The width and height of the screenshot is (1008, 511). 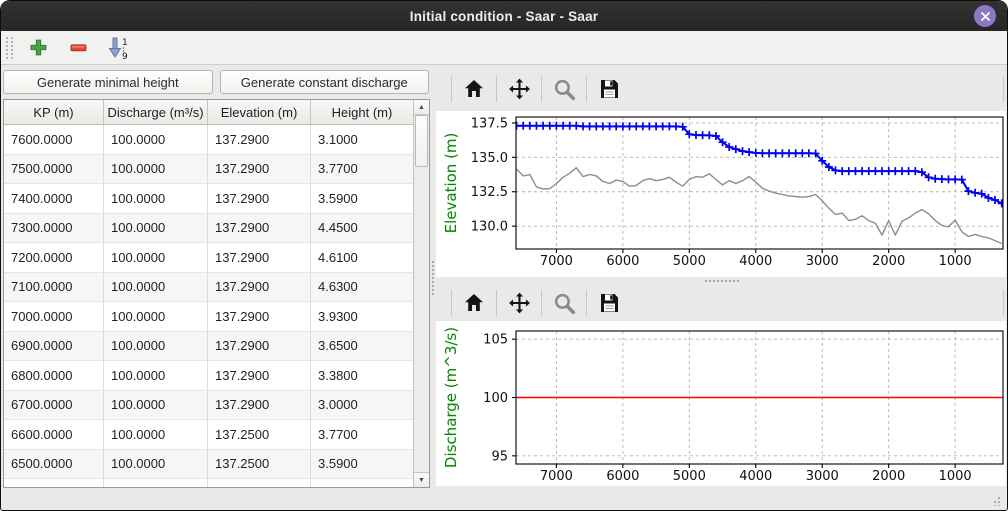 What do you see at coordinates (54, 317) in the screenshot?
I see `table-cell: 7000.0000` at bounding box center [54, 317].